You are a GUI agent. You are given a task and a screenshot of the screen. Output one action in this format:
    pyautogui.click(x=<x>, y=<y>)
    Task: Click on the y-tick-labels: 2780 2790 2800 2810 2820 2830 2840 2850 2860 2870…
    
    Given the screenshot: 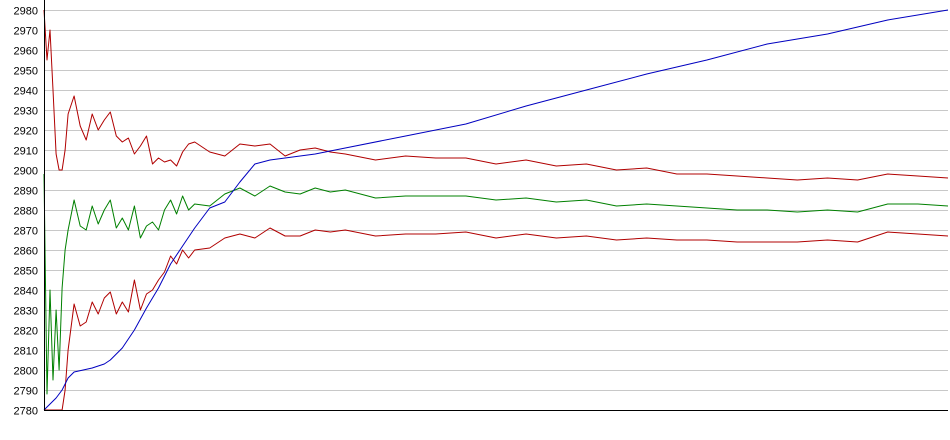 What is the action you would take?
    pyautogui.click(x=26, y=212)
    